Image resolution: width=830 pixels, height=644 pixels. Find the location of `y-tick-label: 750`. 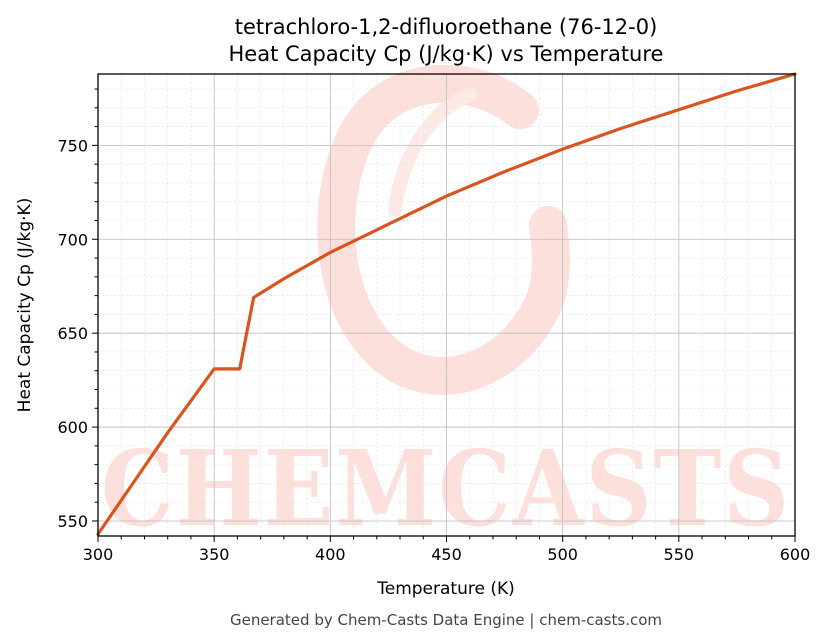

y-tick-label: 750 is located at coordinates (72, 145).